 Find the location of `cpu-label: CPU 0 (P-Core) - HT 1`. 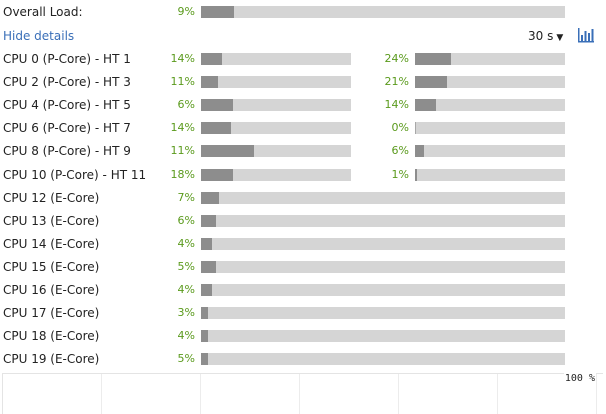

cpu-label: CPU 0 (P-Core) - HT 1 is located at coordinates (67, 59).